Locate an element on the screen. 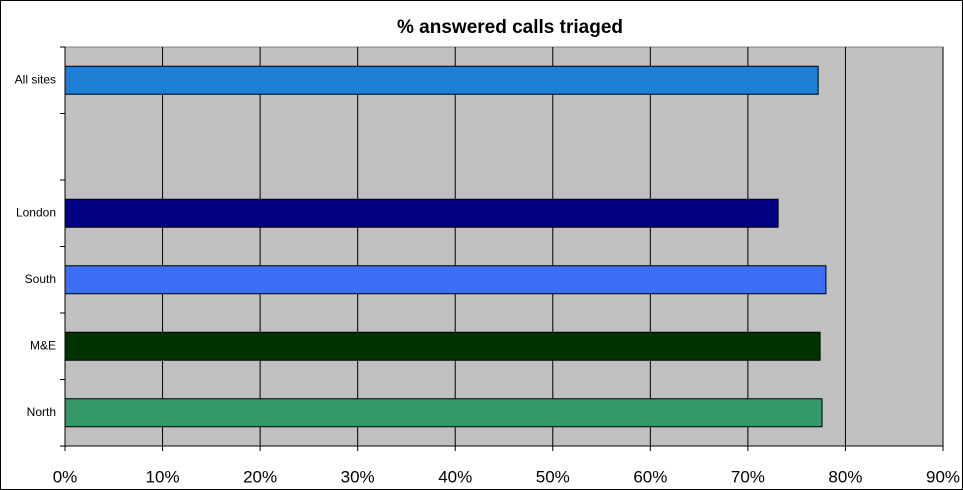 The image size is (963, 490). x-tick-label: 70% is located at coordinates (748, 476).